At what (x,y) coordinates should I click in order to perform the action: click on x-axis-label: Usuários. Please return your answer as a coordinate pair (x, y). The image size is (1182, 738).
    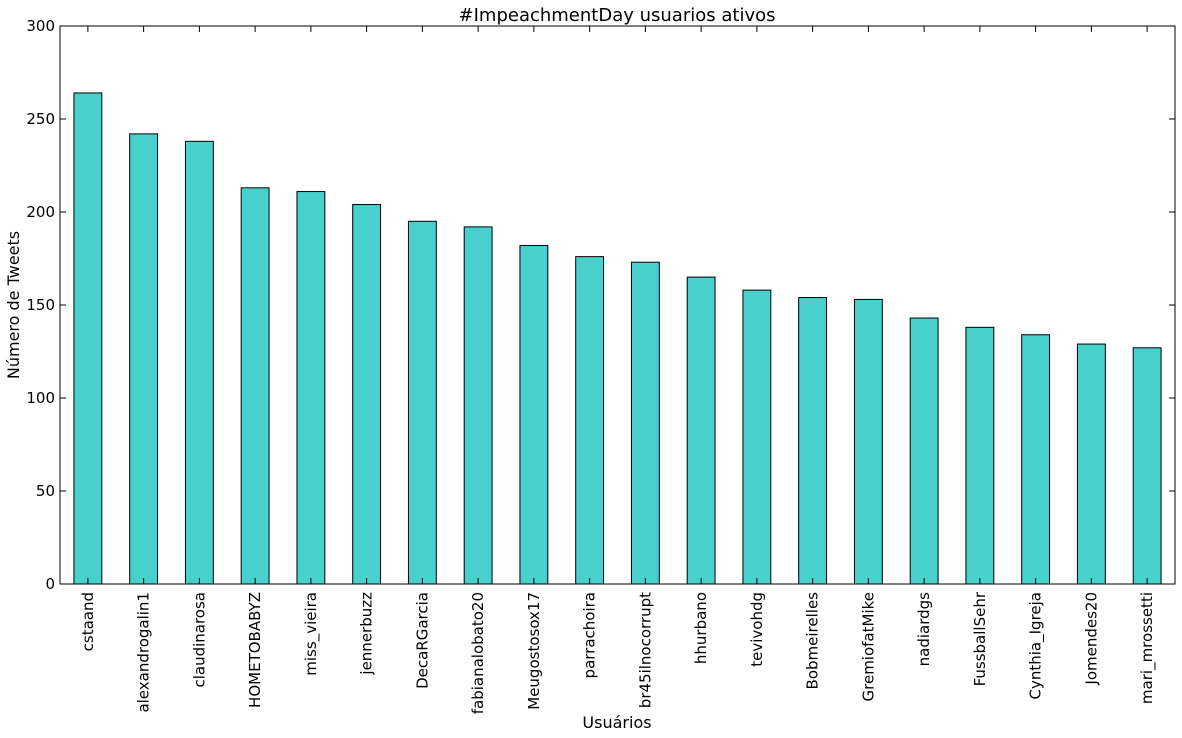
    Looking at the image, I should click on (616, 722).